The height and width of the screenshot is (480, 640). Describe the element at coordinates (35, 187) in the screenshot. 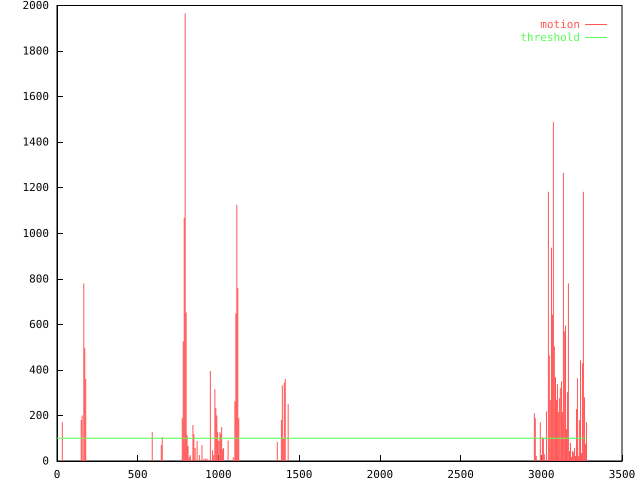

I see `y-tick-label: 1200` at that location.